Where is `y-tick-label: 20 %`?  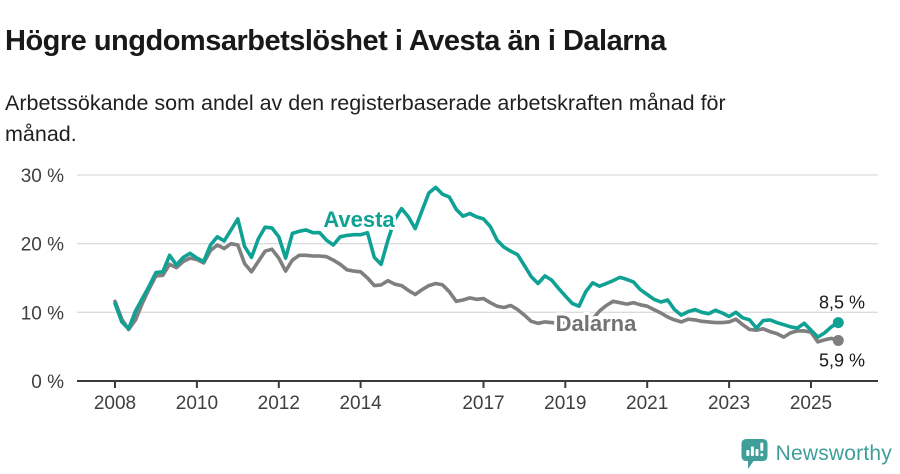 y-tick-label: 20 % is located at coordinates (42, 245).